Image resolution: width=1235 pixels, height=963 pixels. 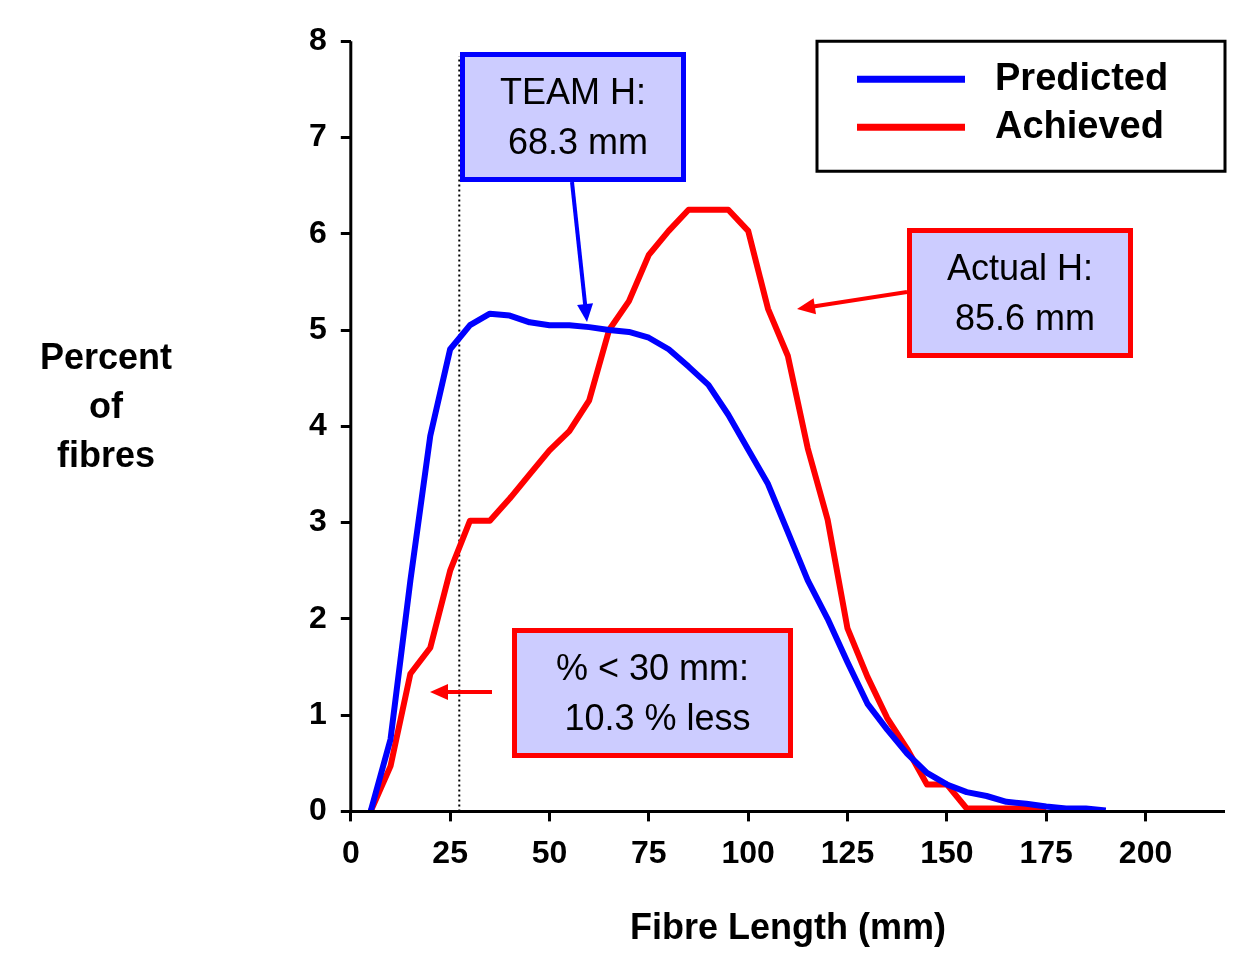 I want to click on y-tick-label: 0, so click(x=318, y=809).